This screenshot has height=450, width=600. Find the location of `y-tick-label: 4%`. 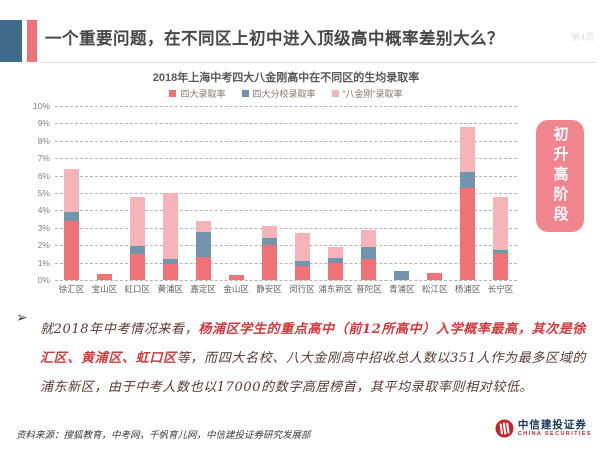

y-tick-label: 4% is located at coordinates (43, 210).